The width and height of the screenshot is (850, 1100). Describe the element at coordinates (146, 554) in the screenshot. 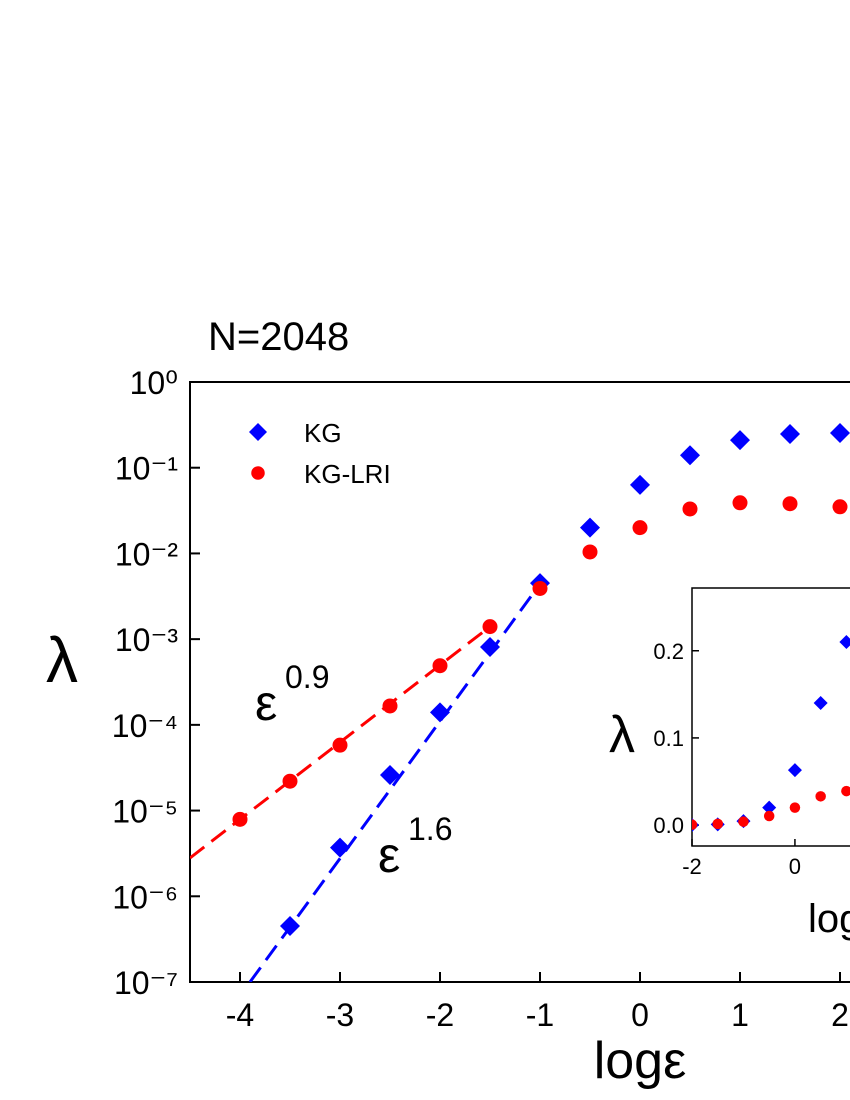

I see `y-tick-label: 10⁻²` at that location.